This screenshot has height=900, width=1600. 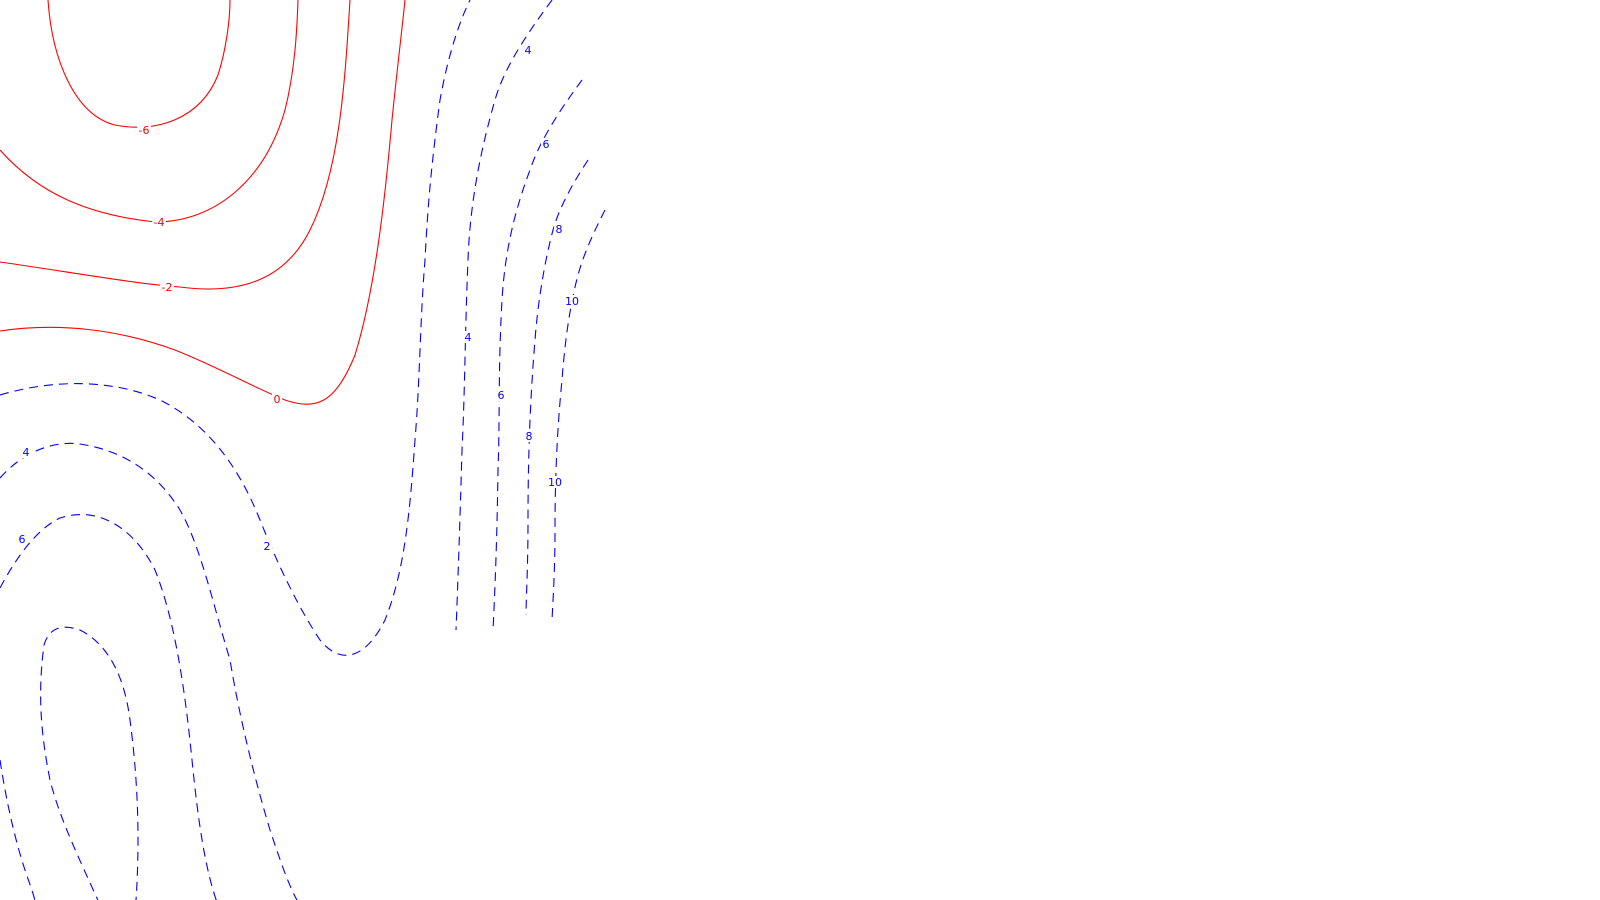 I want to click on contour-line-zero, so click(x=203, y=202).